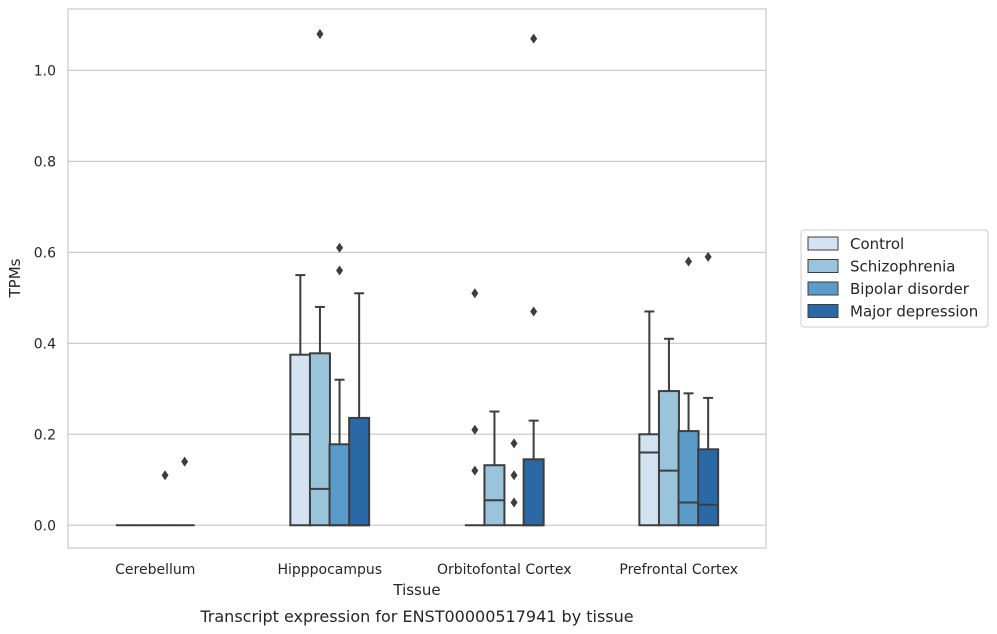 The width and height of the screenshot is (997, 634). I want to click on legend-label-major-depression: Major depression, so click(914, 312).